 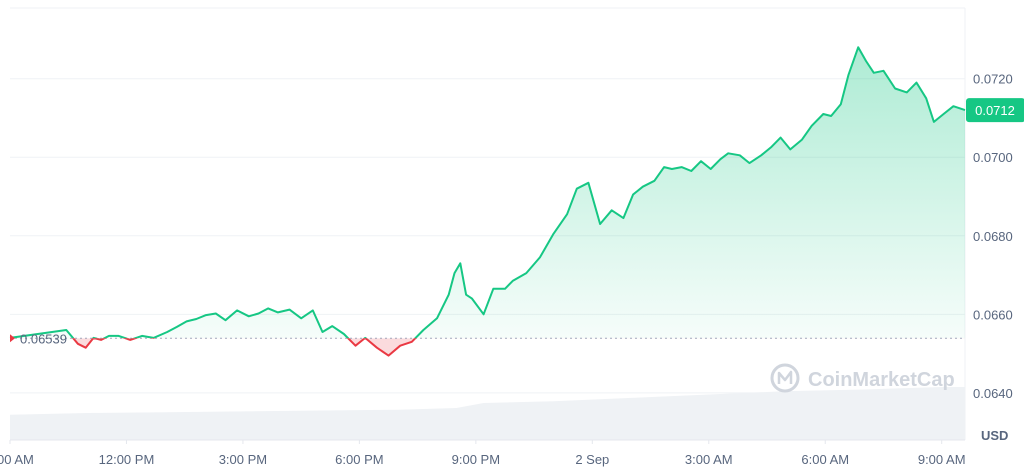 What do you see at coordinates (993, 314) in the screenshot?
I see `y-tick-label: 0.0660` at bounding box center [993, 314].